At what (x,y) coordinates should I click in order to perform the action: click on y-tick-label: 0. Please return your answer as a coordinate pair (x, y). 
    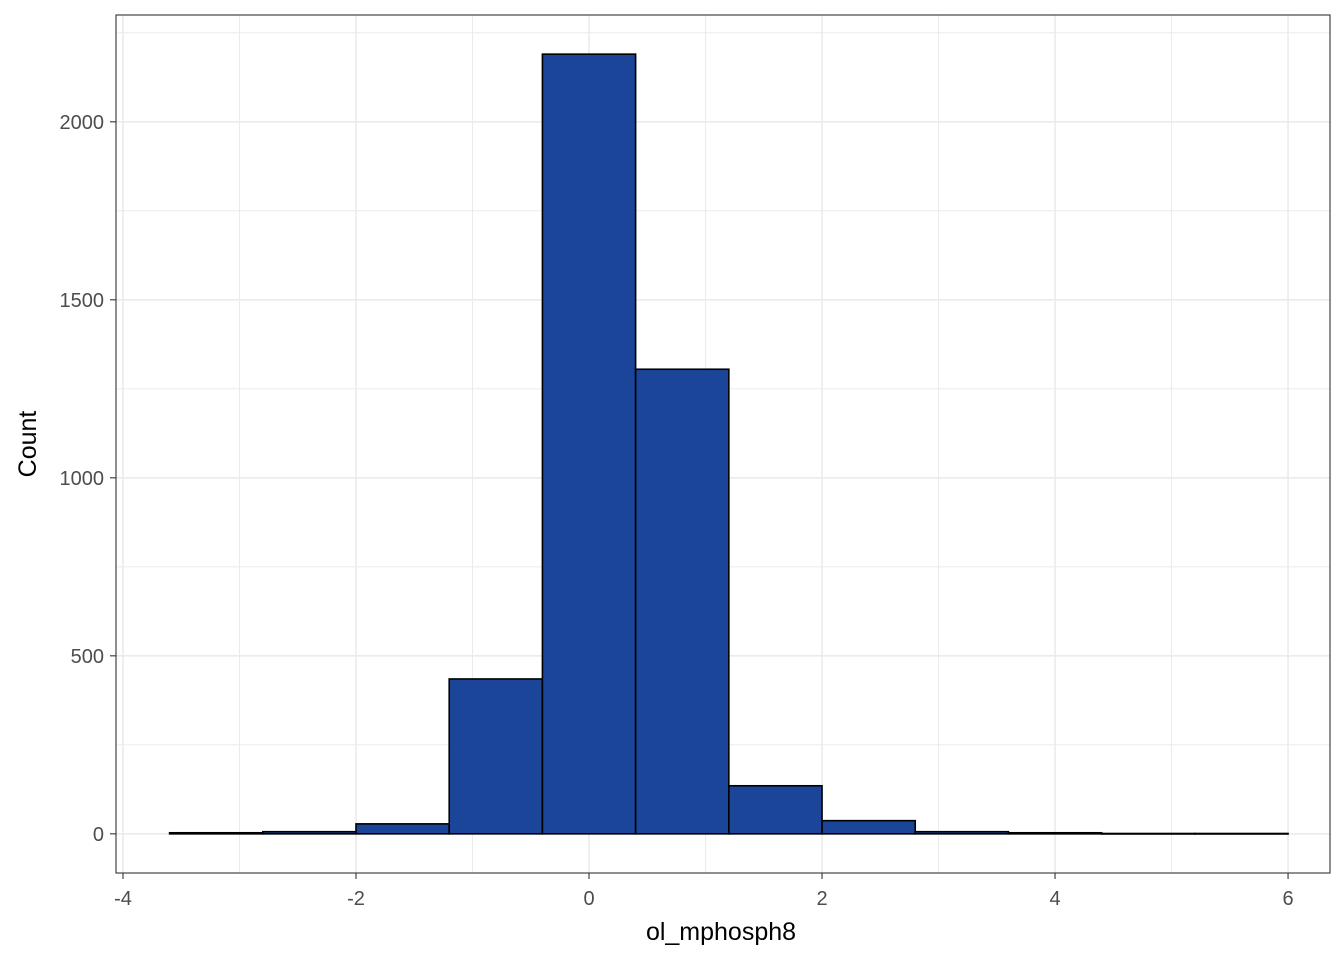
    Looking at the image, I should click on (98, 835).